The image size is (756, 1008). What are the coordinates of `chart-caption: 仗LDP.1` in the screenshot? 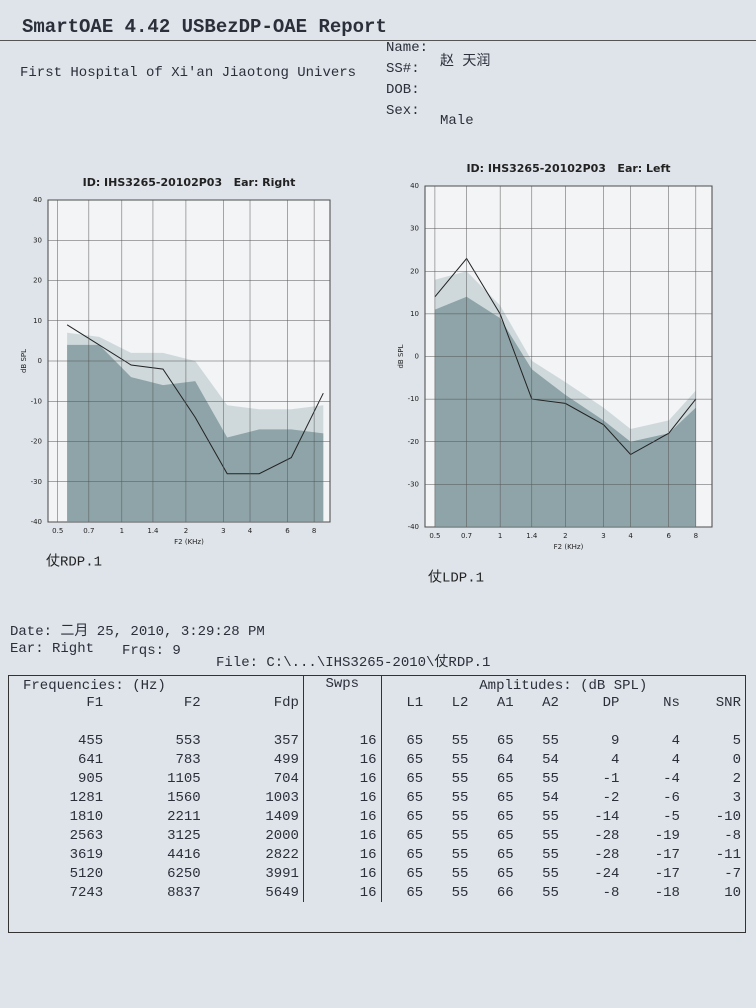 It's located at (456, 578).